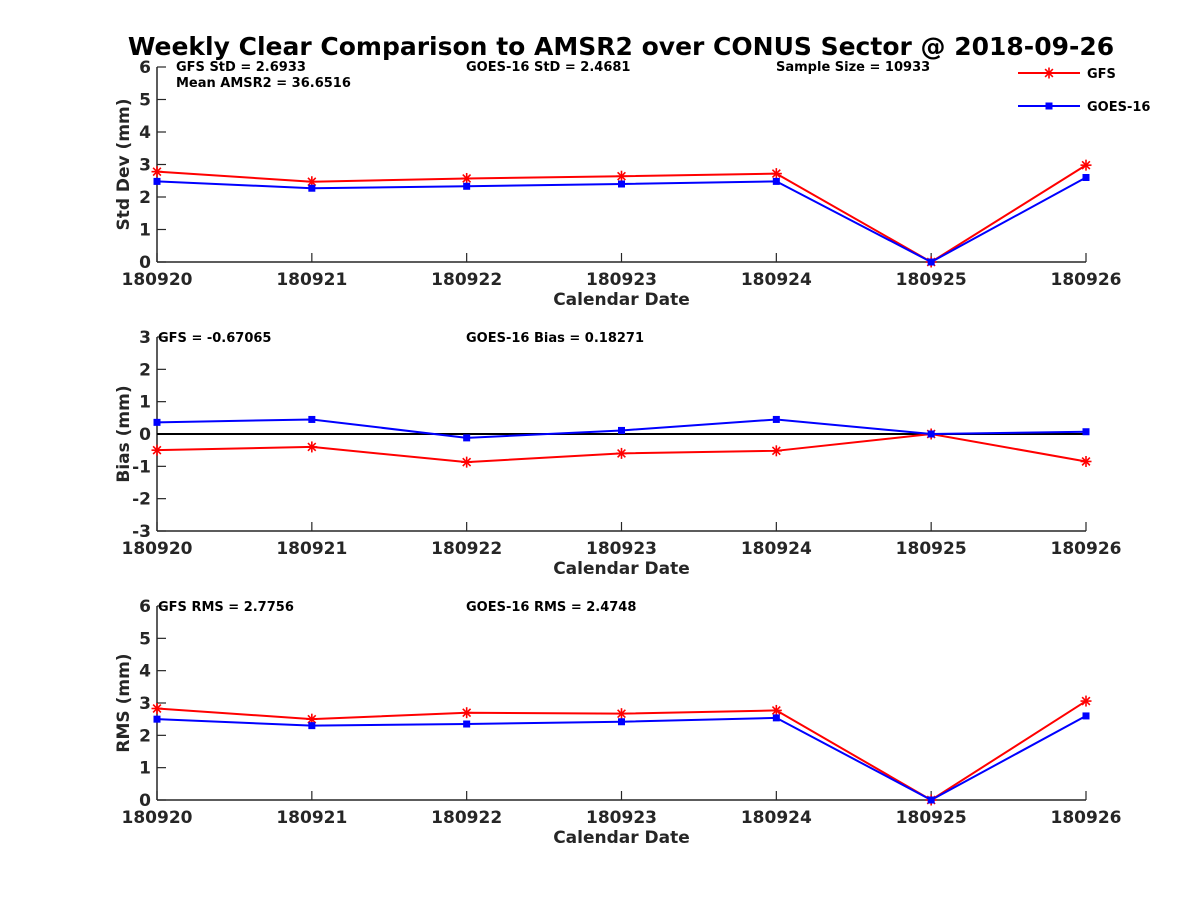 The width and height of the screenshot is (1200, 900). Describe the element at coordinates (141, 532) in the screenshot. I see `y-tick-label: -3` at that location.